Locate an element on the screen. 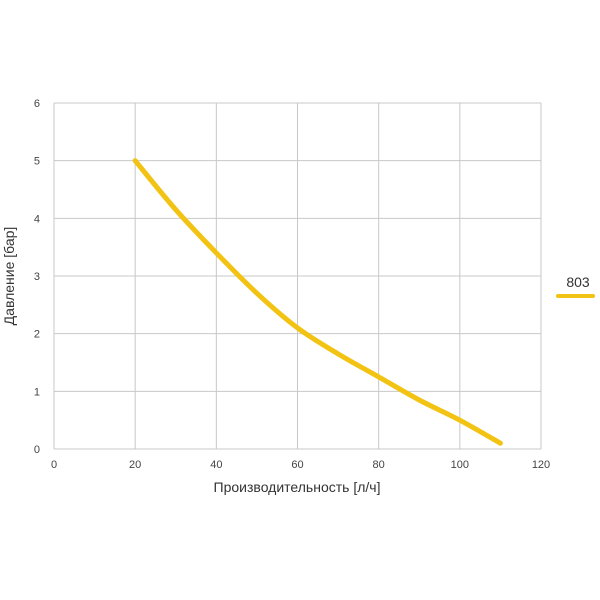 The image size is (600, 600). legend-label-803: 803 is located at coordinates (578, 282).